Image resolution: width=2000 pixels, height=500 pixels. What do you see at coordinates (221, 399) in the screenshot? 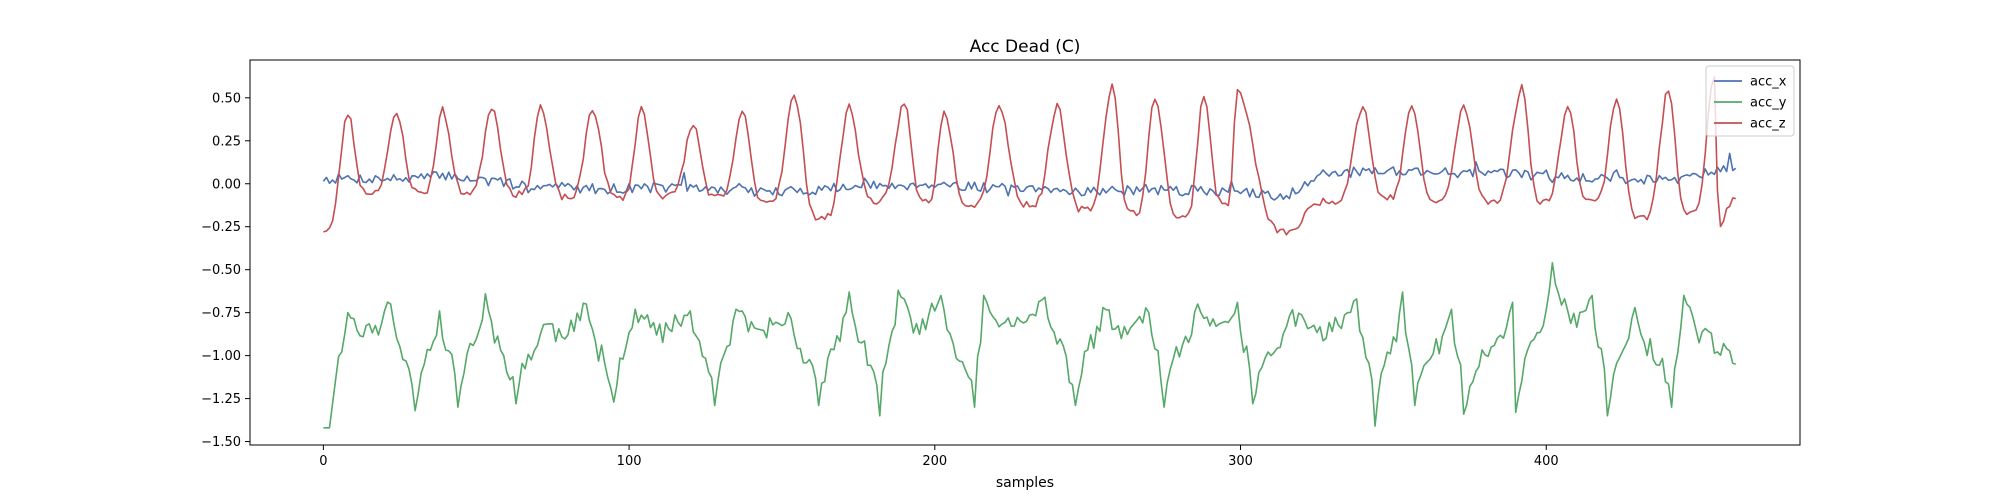
I see `y-tick-label: −1.25` at bounding box center [221, 399].